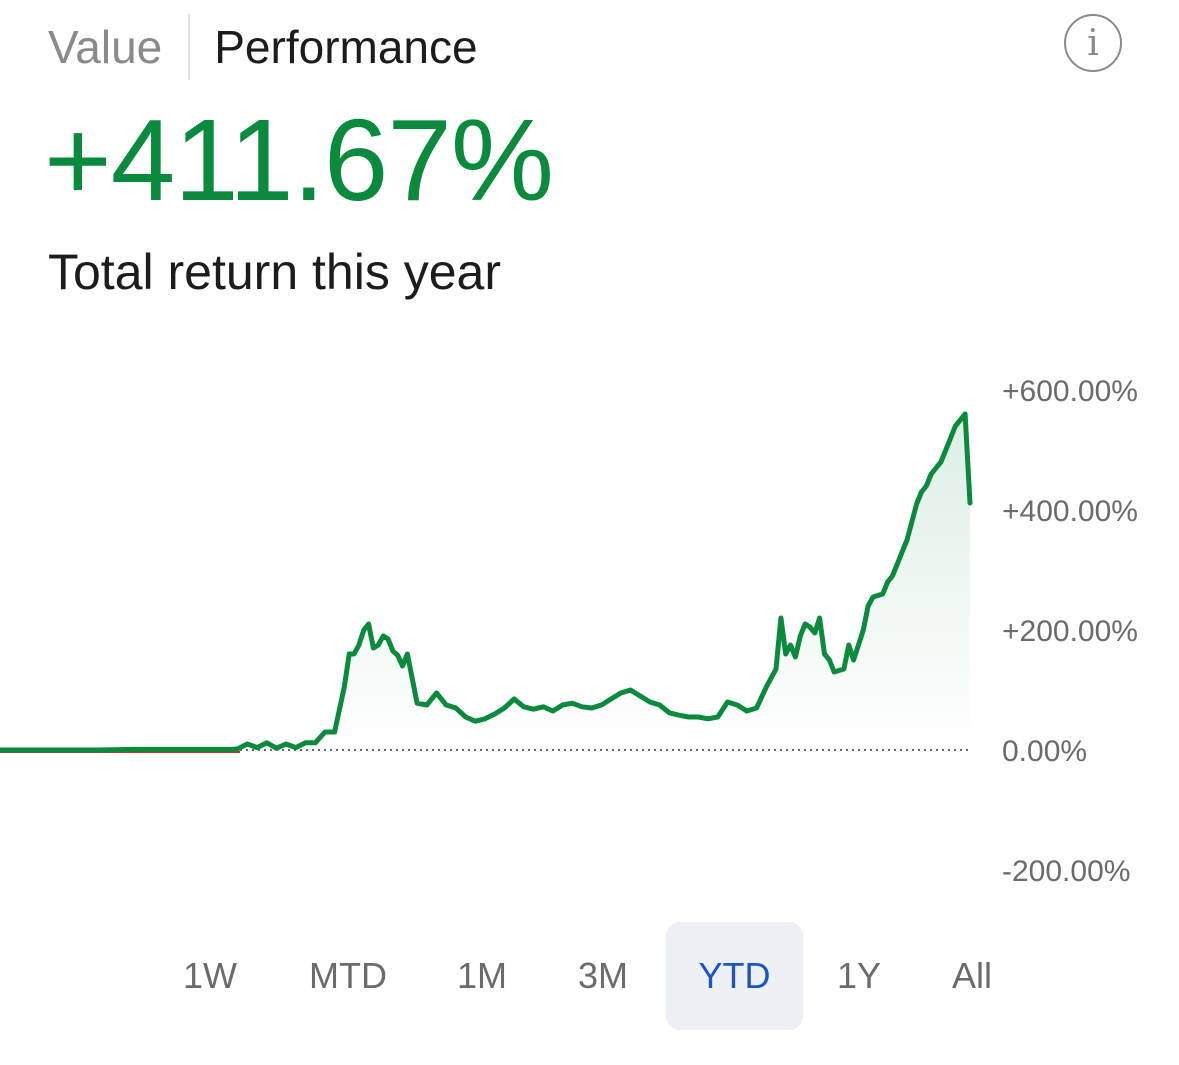 This screenshot has width=1179, height=1065. I want to click on range-1y: 1Y, so click(859, 975).